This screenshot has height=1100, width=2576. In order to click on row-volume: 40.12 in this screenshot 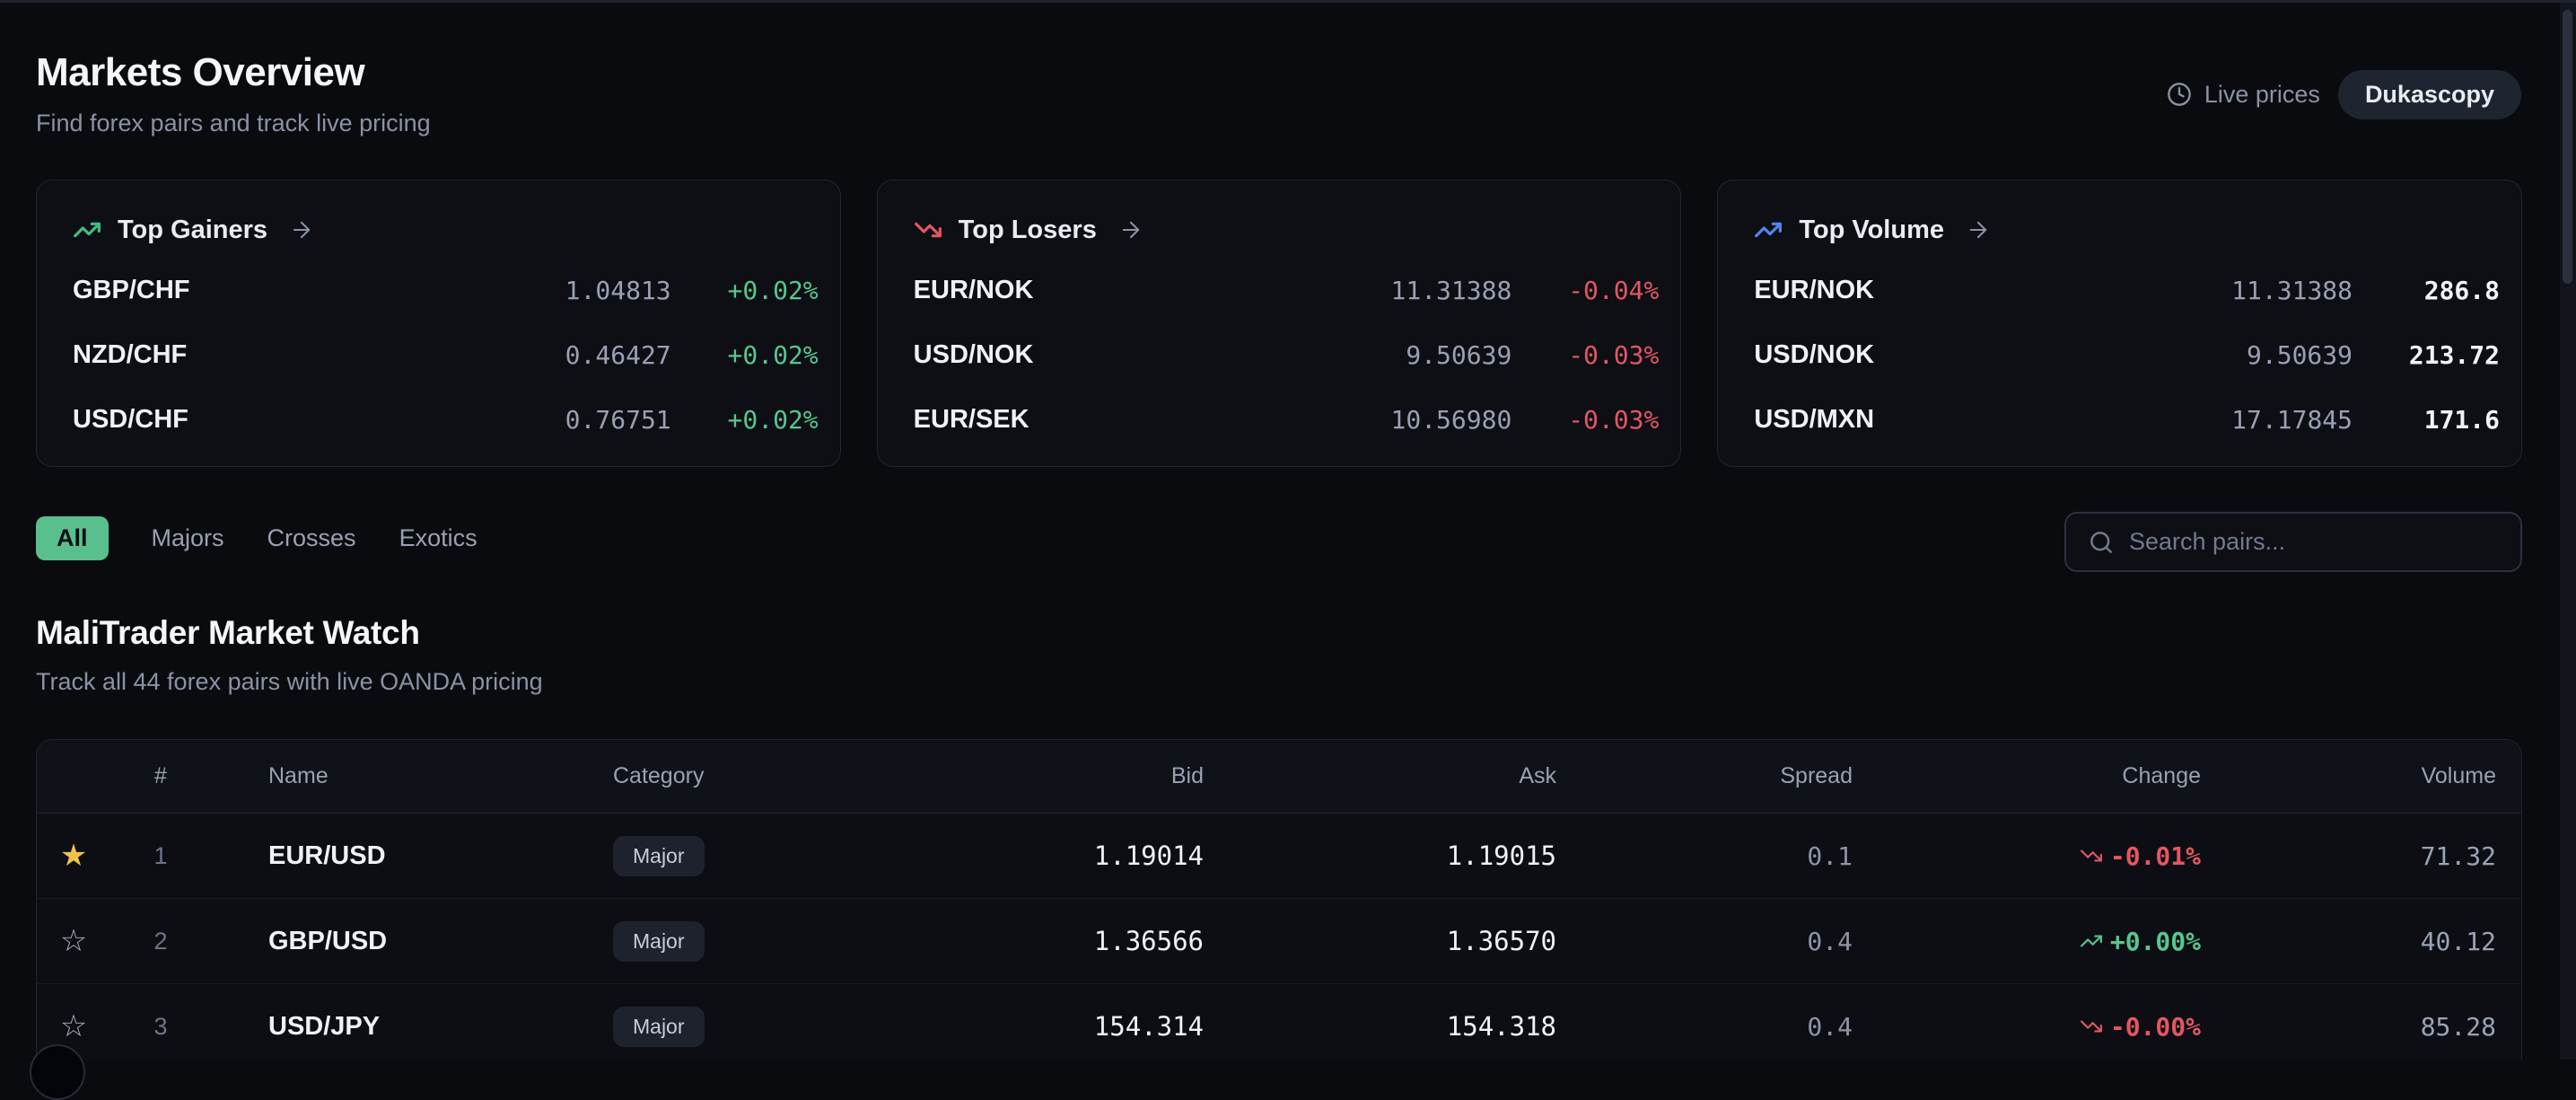, I will do `click(2458, 941)`.